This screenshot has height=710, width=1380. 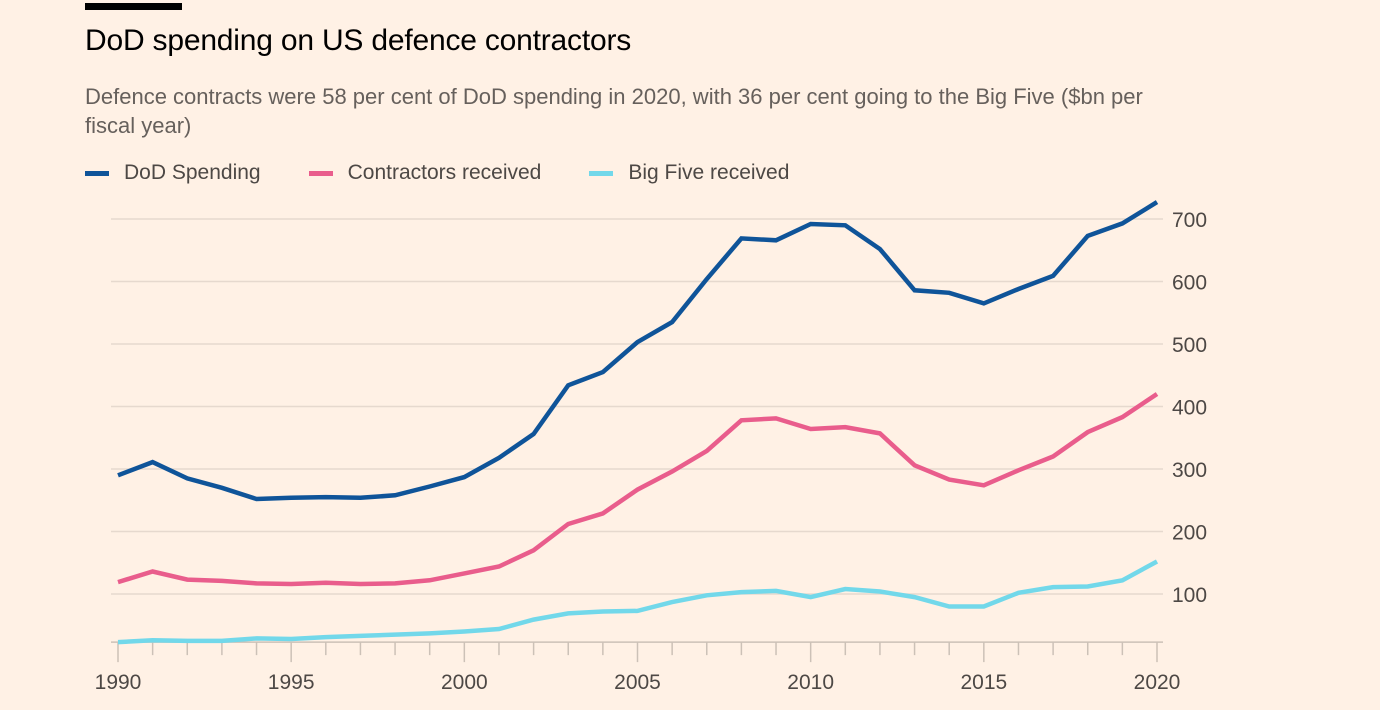 What do you see at coordinates (1189, 220) in the screenshot?
I see `y-tick-label: 700` at bounding box center [1189, 220].